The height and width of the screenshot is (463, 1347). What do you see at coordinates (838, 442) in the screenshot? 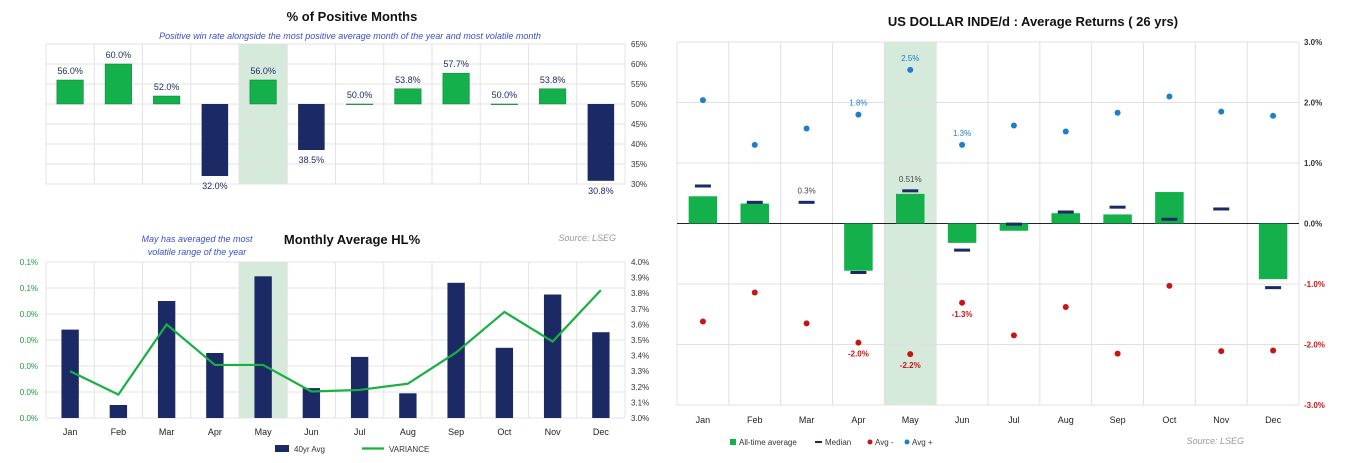
I see `legend-label: Median` at bounding box center [838, 442].